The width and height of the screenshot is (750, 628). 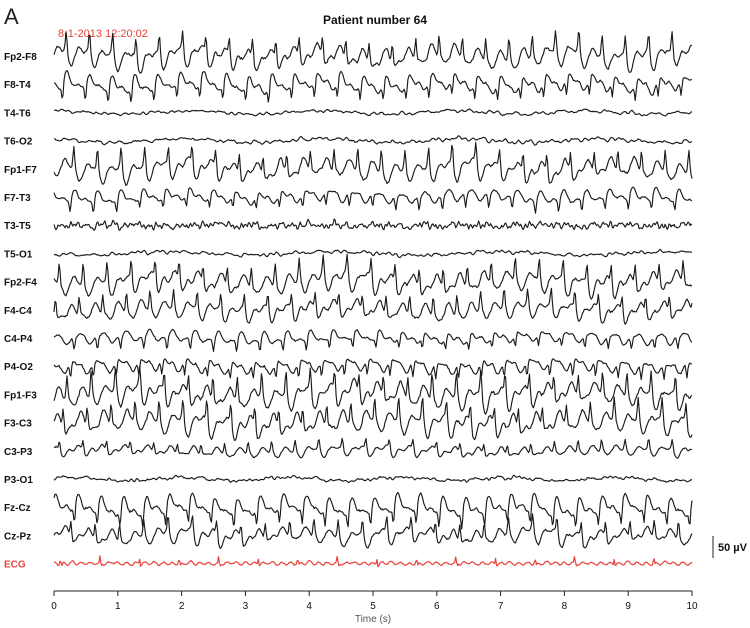 What do you see at coordinates (18, 339) in the screenshot?
I see `channel-label: C4-P4` at bounding box center [18, 339].